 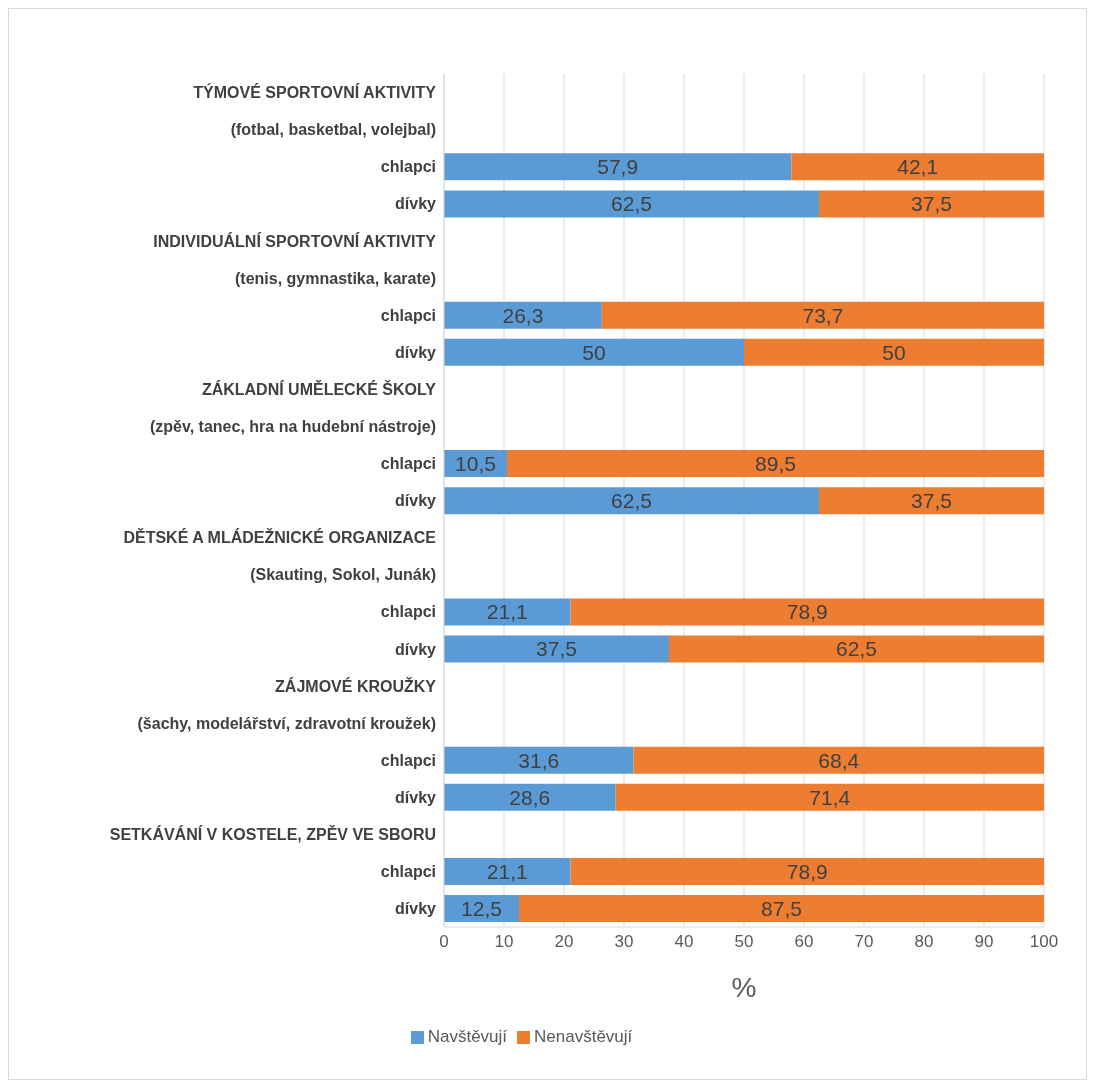 What do you see at coordinates (315, 92) in the screenshot?
I see `y-tick-label: TÝMOVÉ SPORTOVNÍ AKTIVITY` at bounding box center [315, 92].